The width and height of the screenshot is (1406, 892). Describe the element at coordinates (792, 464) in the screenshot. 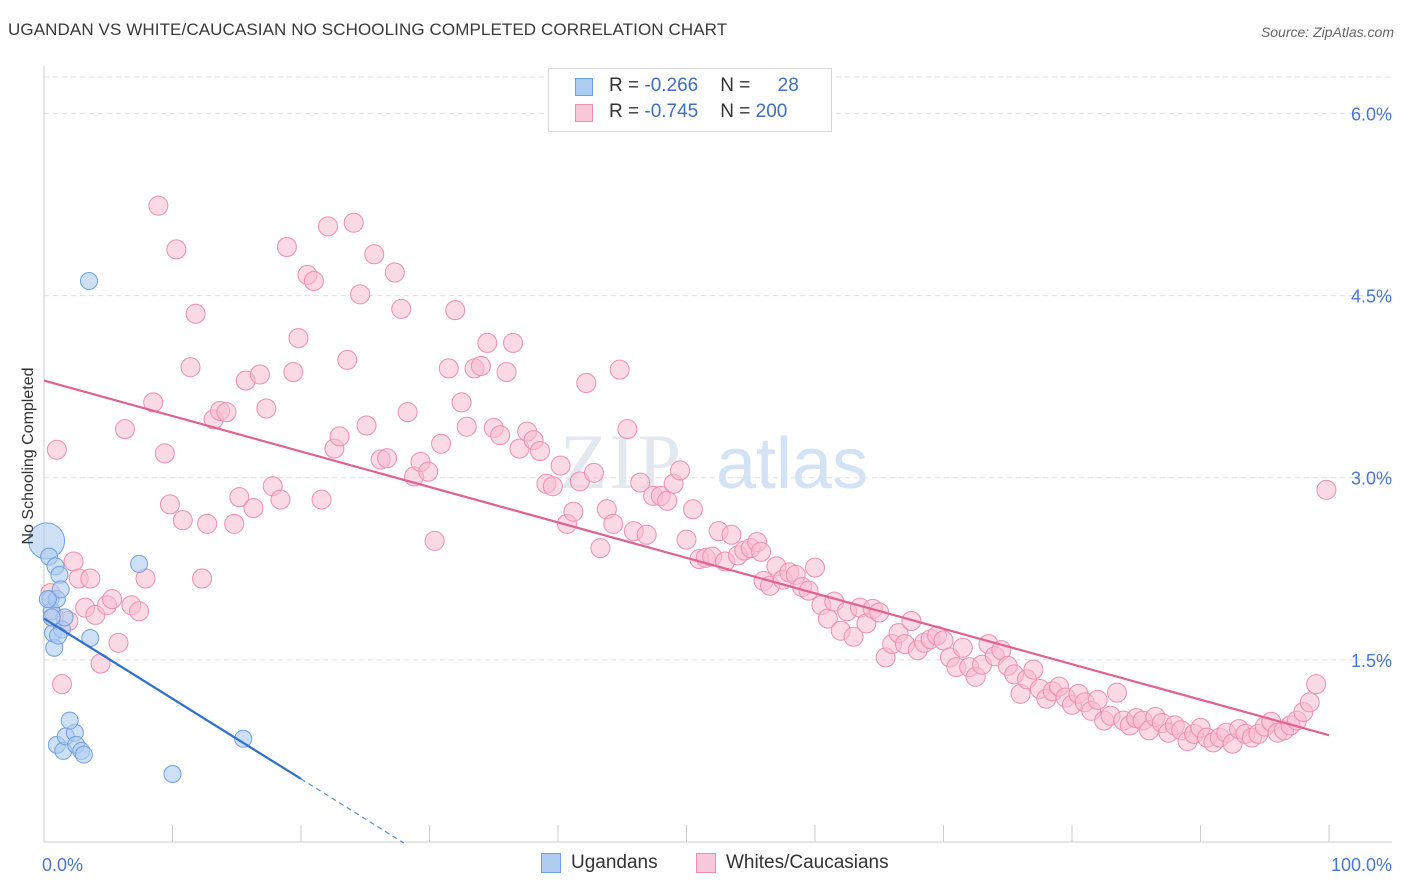

I see `watermark-atlas: atlas` at that location.